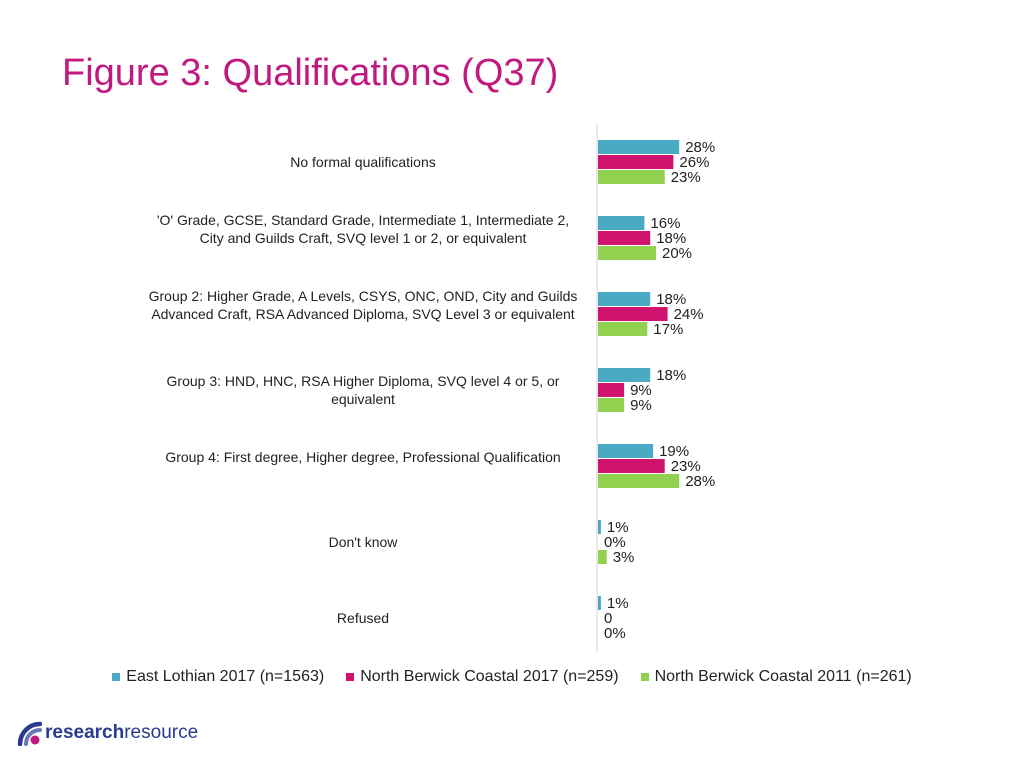 The height and width of the screenshot is (768, 1024). Describe the element at coordinates (668, 329) in the screenshot. I see `data-label: 17%` at that location.